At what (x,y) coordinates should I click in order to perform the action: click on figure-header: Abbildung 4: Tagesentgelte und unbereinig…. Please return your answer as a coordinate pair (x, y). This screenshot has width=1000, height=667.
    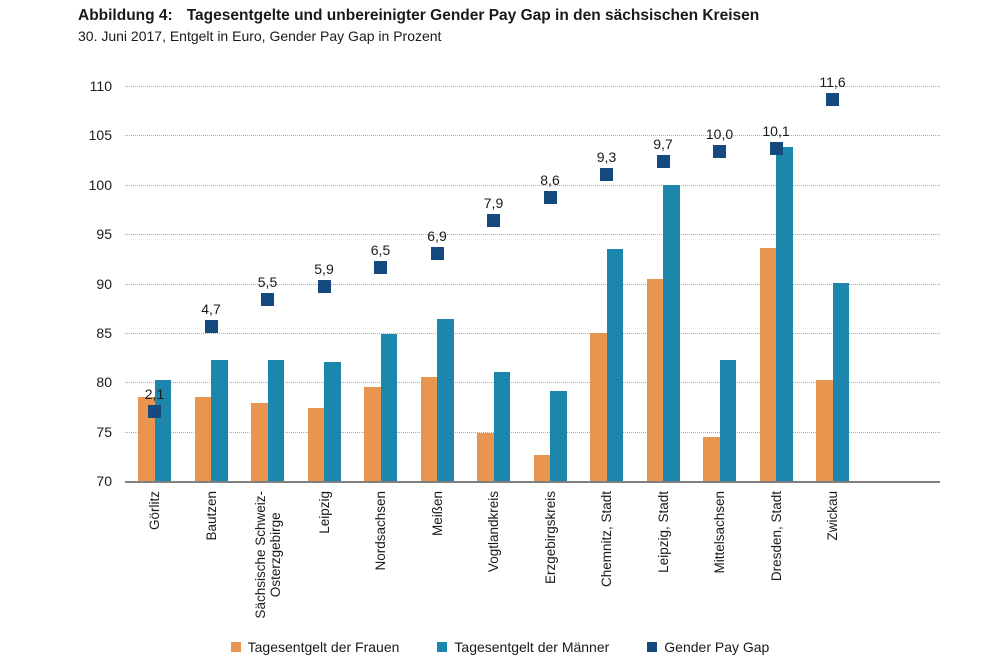
    Looking at the image, I should click on (418, 16).